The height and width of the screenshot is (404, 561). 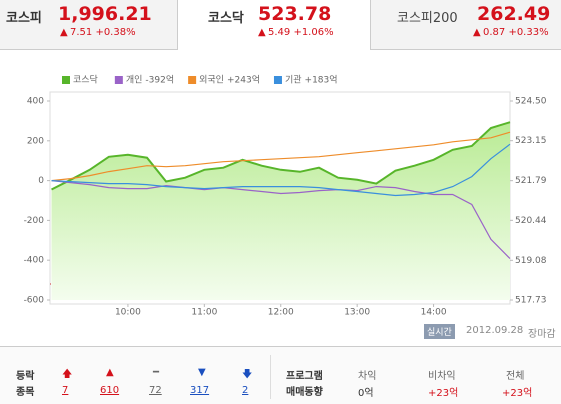 What do you see at coordinates (211, 80) in the screenshot?
I see `legend-label: 외국인` at bounding box center [211, 80].